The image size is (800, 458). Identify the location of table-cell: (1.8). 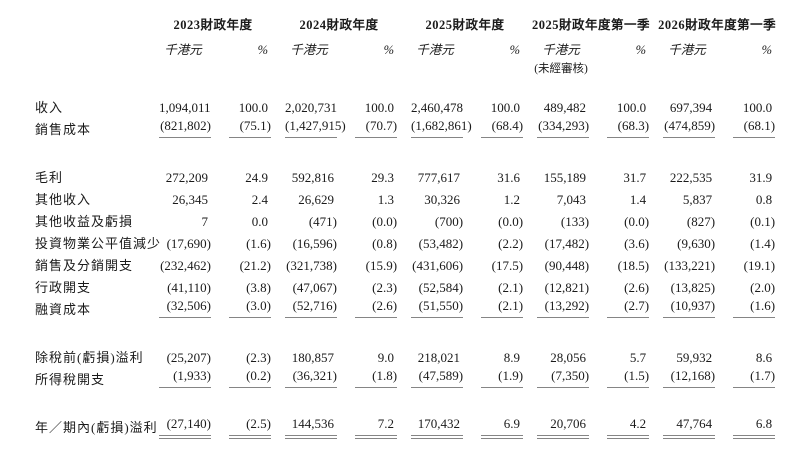
(372, 377).